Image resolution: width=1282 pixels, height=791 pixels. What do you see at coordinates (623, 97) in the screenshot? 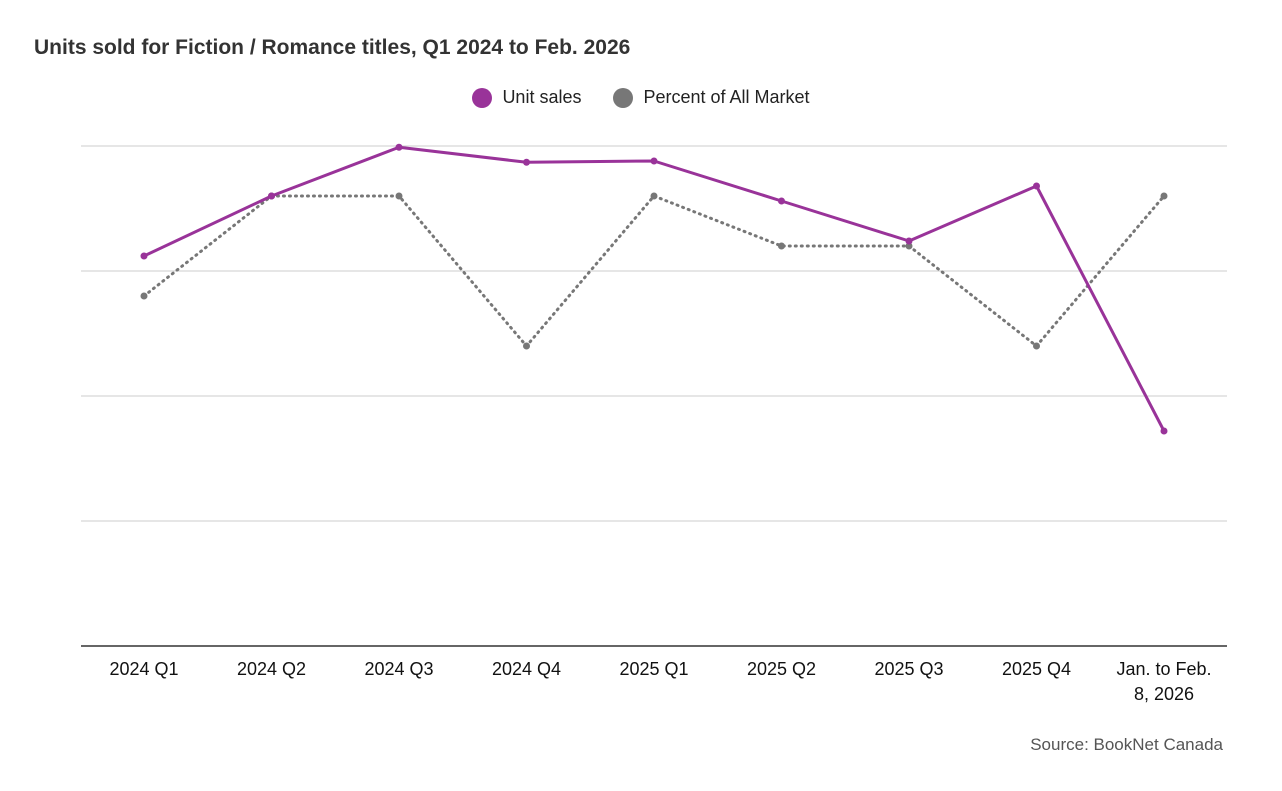
I see `legend-dot-percent-market` at bounding box center [623, 97].